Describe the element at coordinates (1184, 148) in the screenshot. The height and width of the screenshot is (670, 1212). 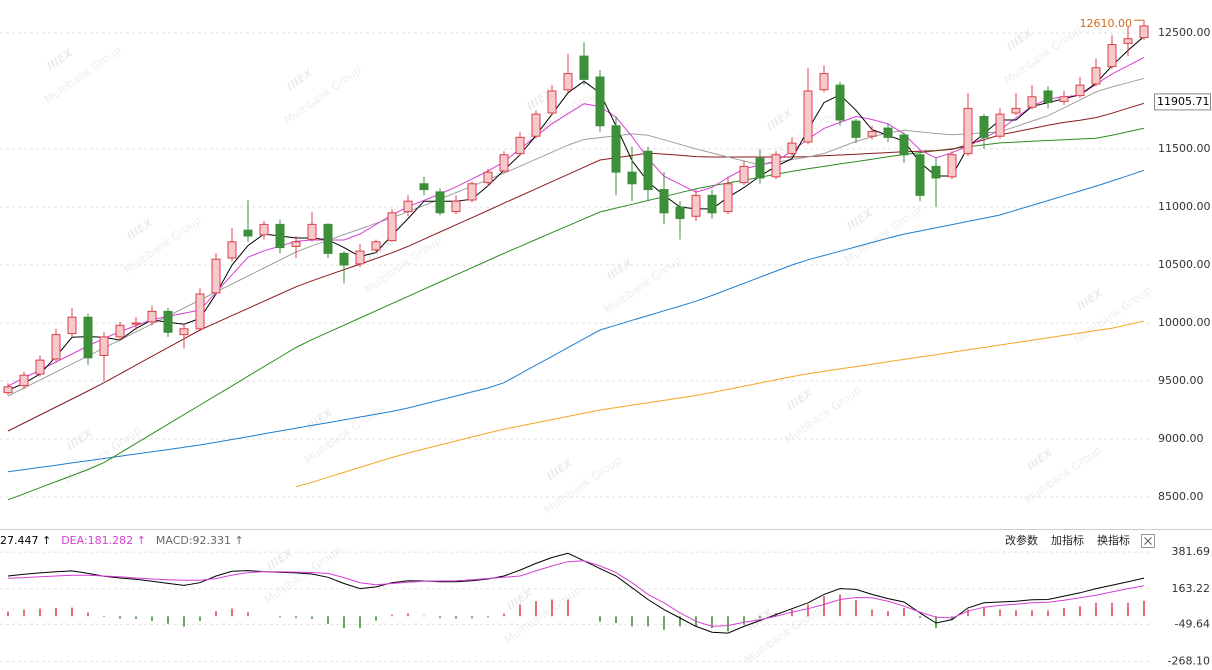
I see `y-tick-label: 11500.00` at that location.